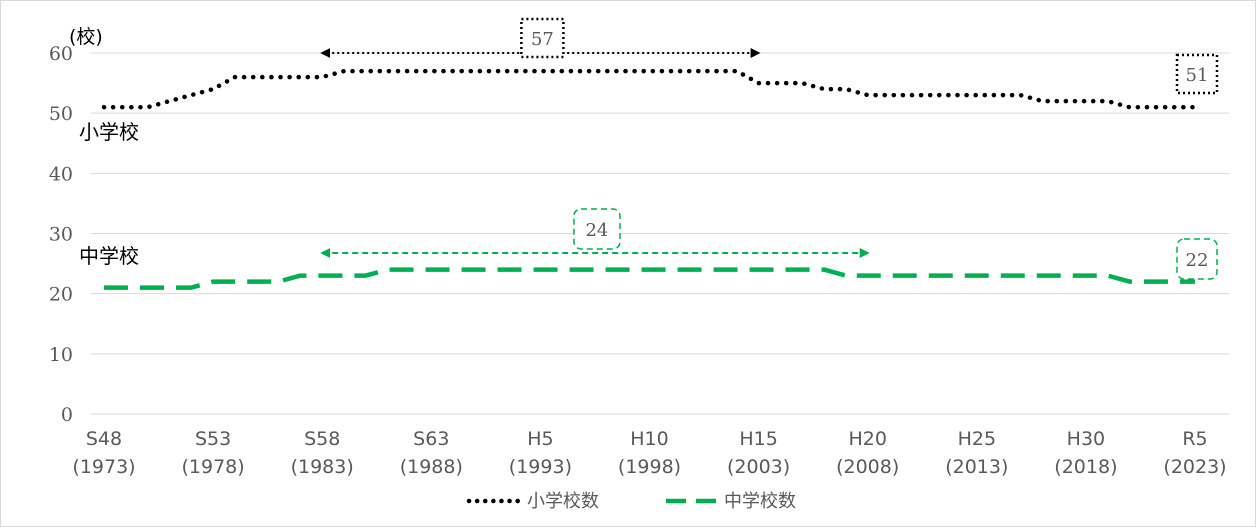 The image size is (1256, 527). Describe the element at coordinates (213, 439) in the screenshot. I see `x-tick-label: S53` at that location.